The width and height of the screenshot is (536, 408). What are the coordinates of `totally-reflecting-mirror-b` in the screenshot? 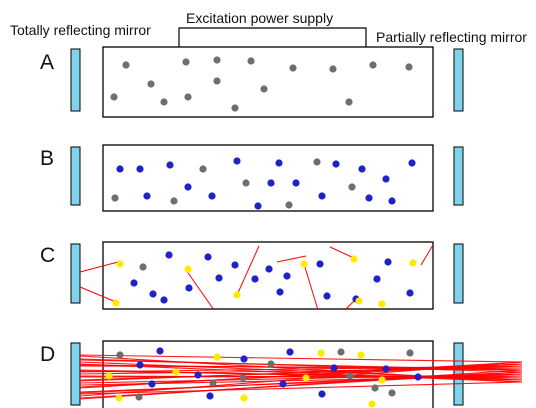 It's located at (75, 176).